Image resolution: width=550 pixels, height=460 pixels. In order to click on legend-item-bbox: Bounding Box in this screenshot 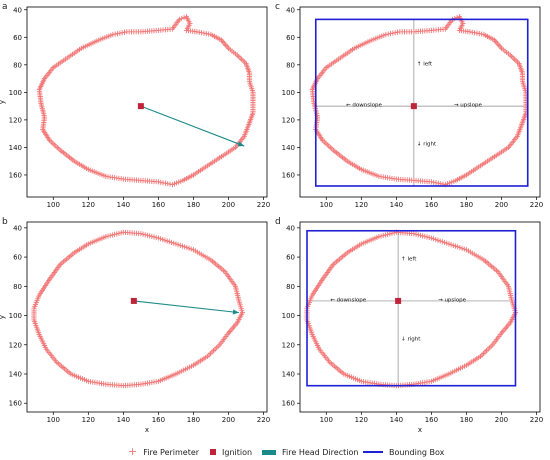, I will do `click(403, 452)`.